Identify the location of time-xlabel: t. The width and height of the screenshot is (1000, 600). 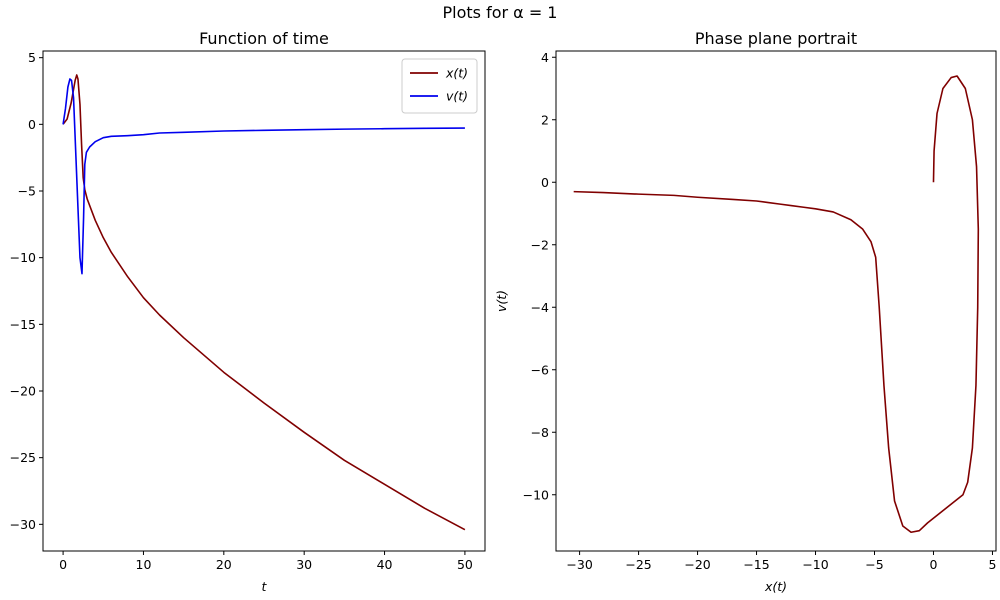
(265, 586).